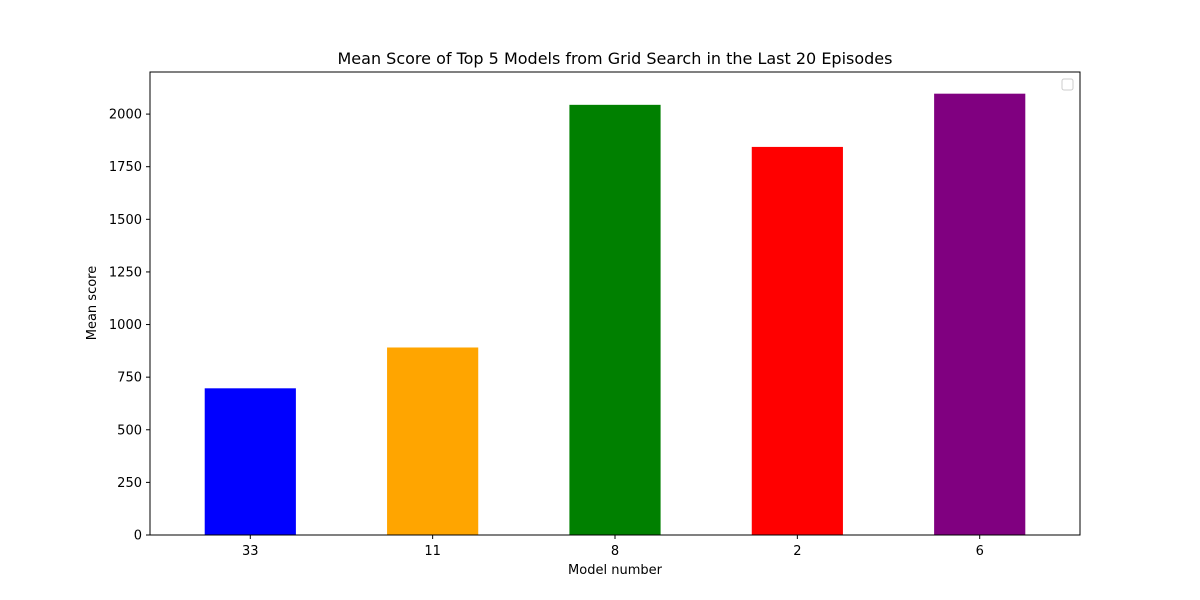 The width and height of the screenshot is (1200, 600). Describe the element at coordinates (92, 303) in the screenshot. I see `y-axis-label: Mean score` at that location.